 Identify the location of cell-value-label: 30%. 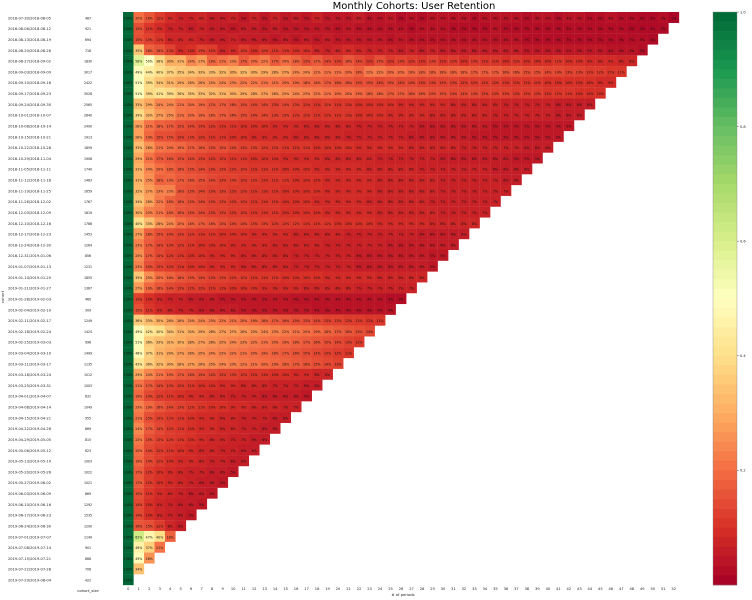
(159, 321).